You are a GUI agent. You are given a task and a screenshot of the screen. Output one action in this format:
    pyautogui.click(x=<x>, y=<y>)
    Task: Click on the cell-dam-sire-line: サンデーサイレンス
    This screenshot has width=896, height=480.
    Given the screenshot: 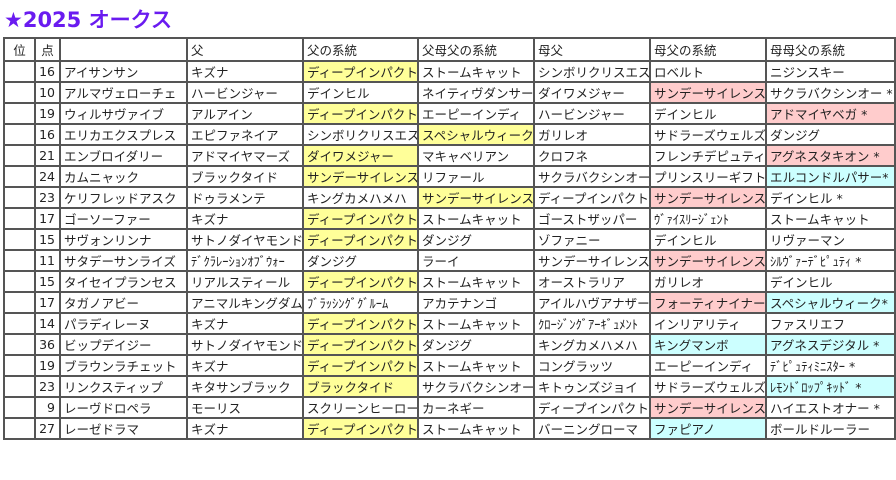 What is the action you would take?
    pyautogui.click(x=708, y=92)
    